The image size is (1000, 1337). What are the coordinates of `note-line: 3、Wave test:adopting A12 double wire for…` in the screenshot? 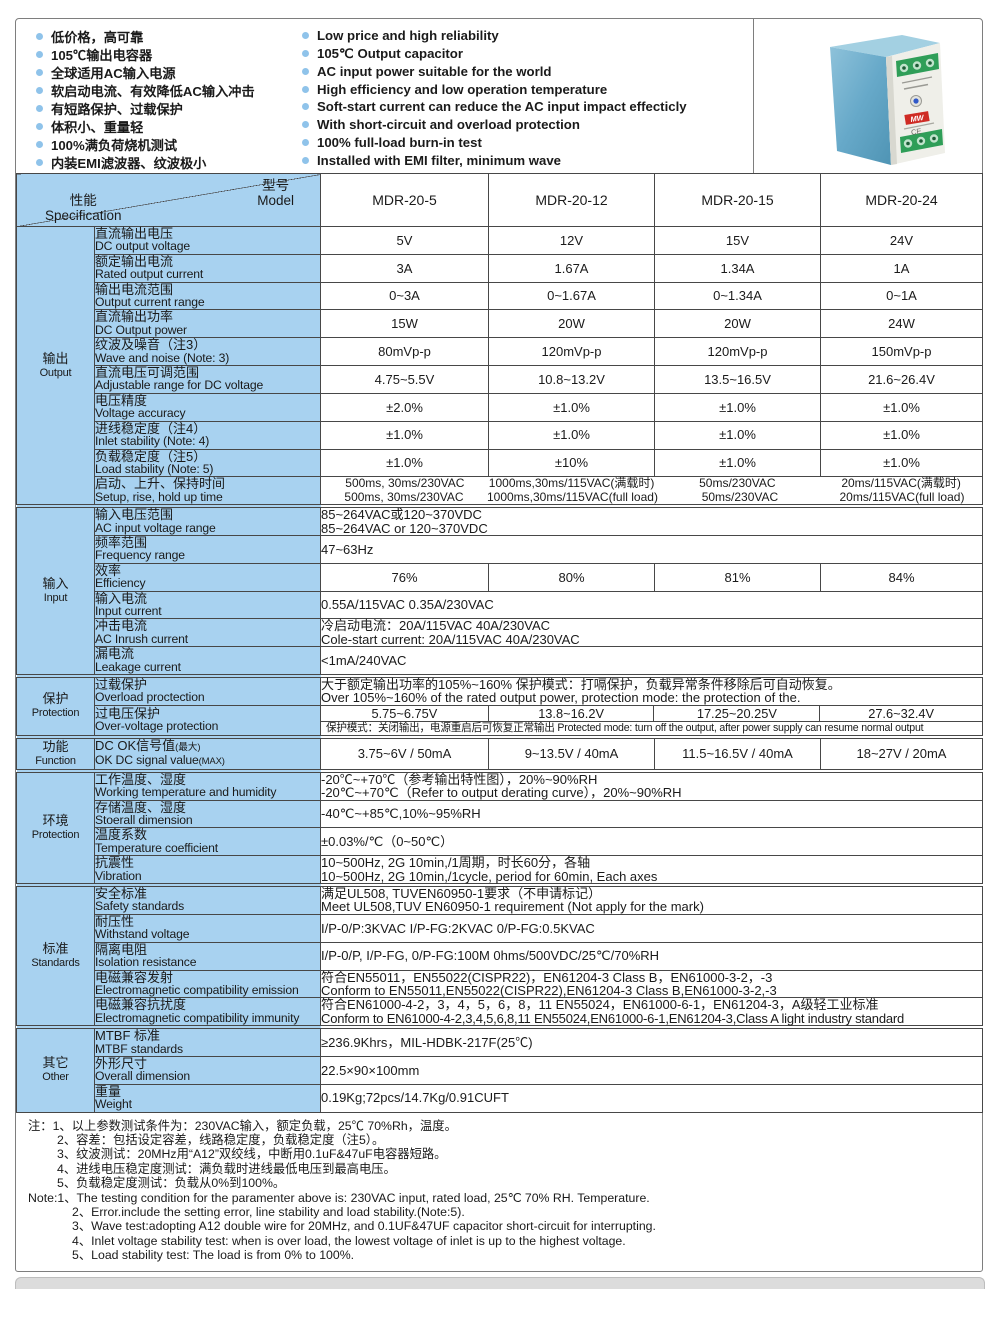 It's located at (364, 1226).